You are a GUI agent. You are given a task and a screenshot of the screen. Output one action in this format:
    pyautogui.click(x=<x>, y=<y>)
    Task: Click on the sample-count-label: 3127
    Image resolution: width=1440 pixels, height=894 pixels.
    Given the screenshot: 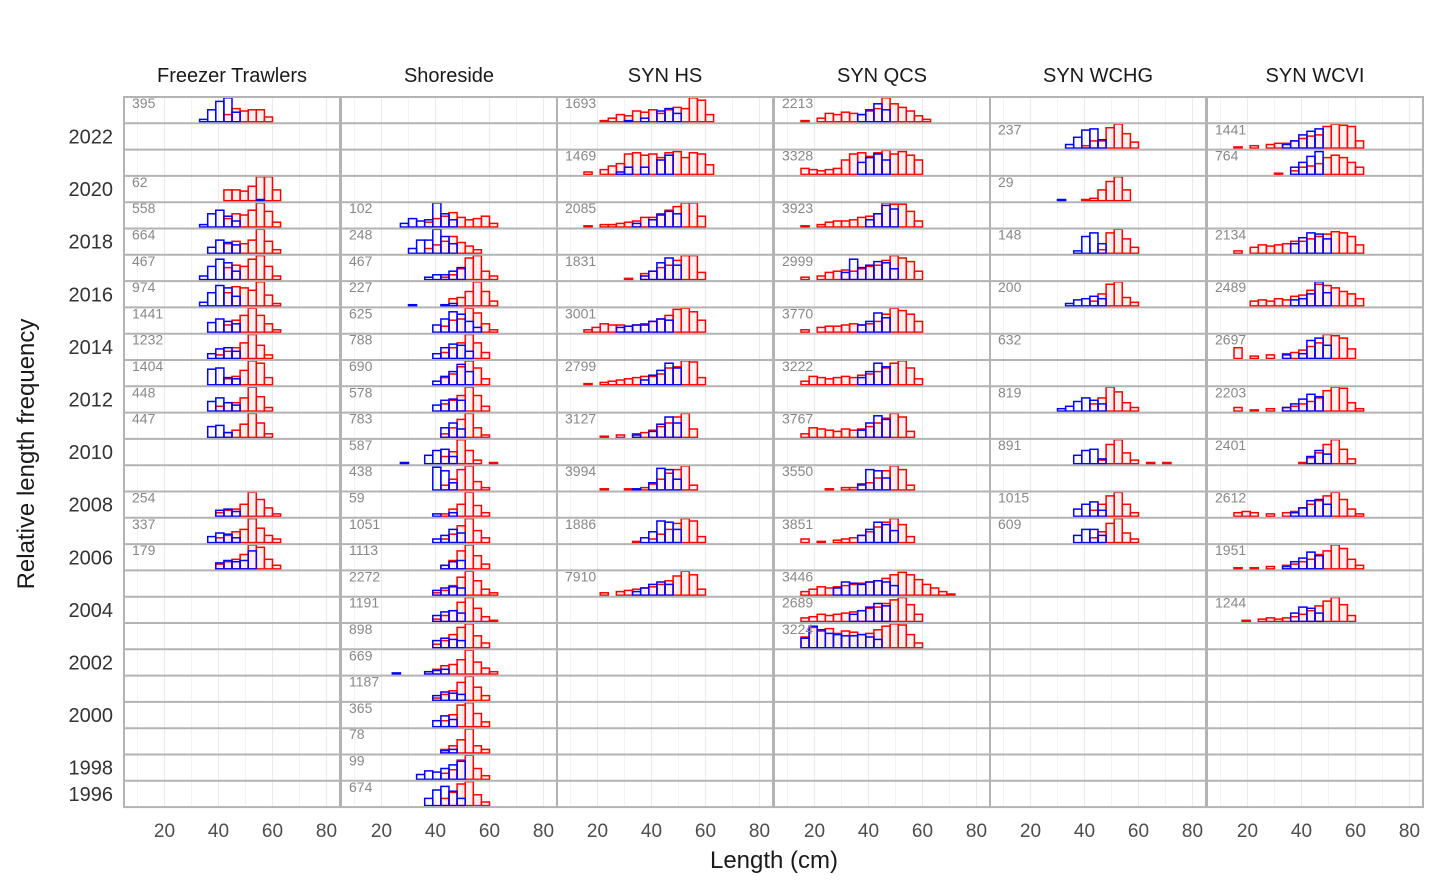 What is the action you would take?
    pyautogui.click(x=580, y=419)
    